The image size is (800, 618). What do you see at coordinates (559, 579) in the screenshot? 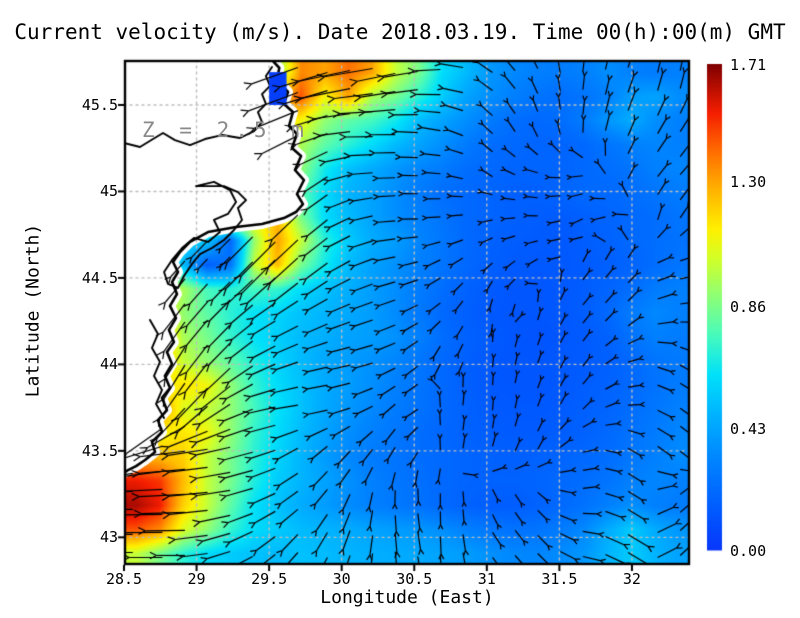
I see `x-tick-label: 31.5` at bounding box center [559, 579].